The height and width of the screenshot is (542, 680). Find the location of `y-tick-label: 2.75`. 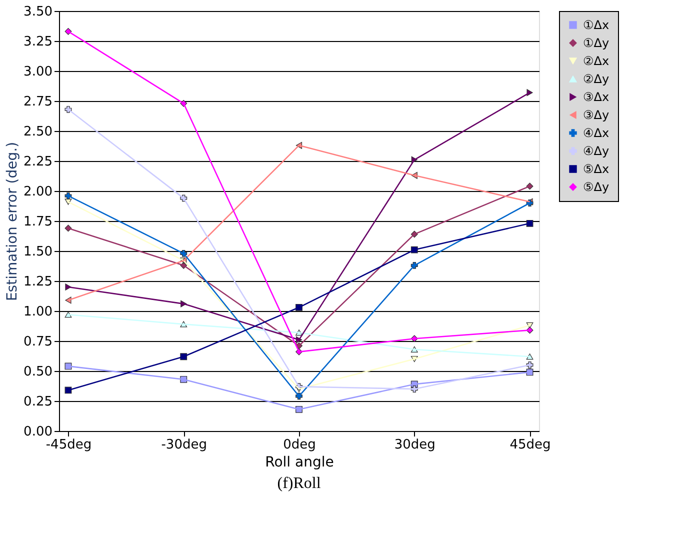

y-tick-label: 2.75 is located at coordinates (38, 102).